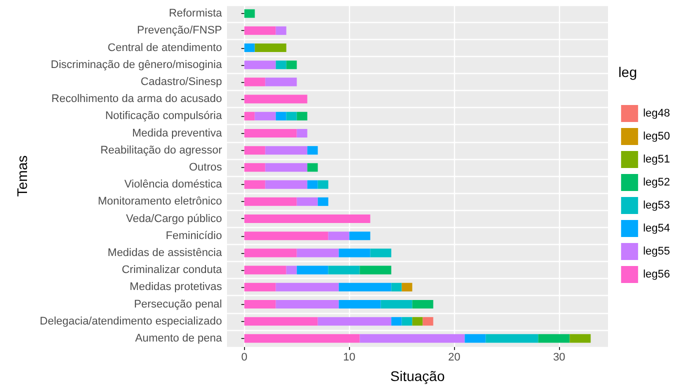  I want to click on legend-label: leg50, so click(656, 136).